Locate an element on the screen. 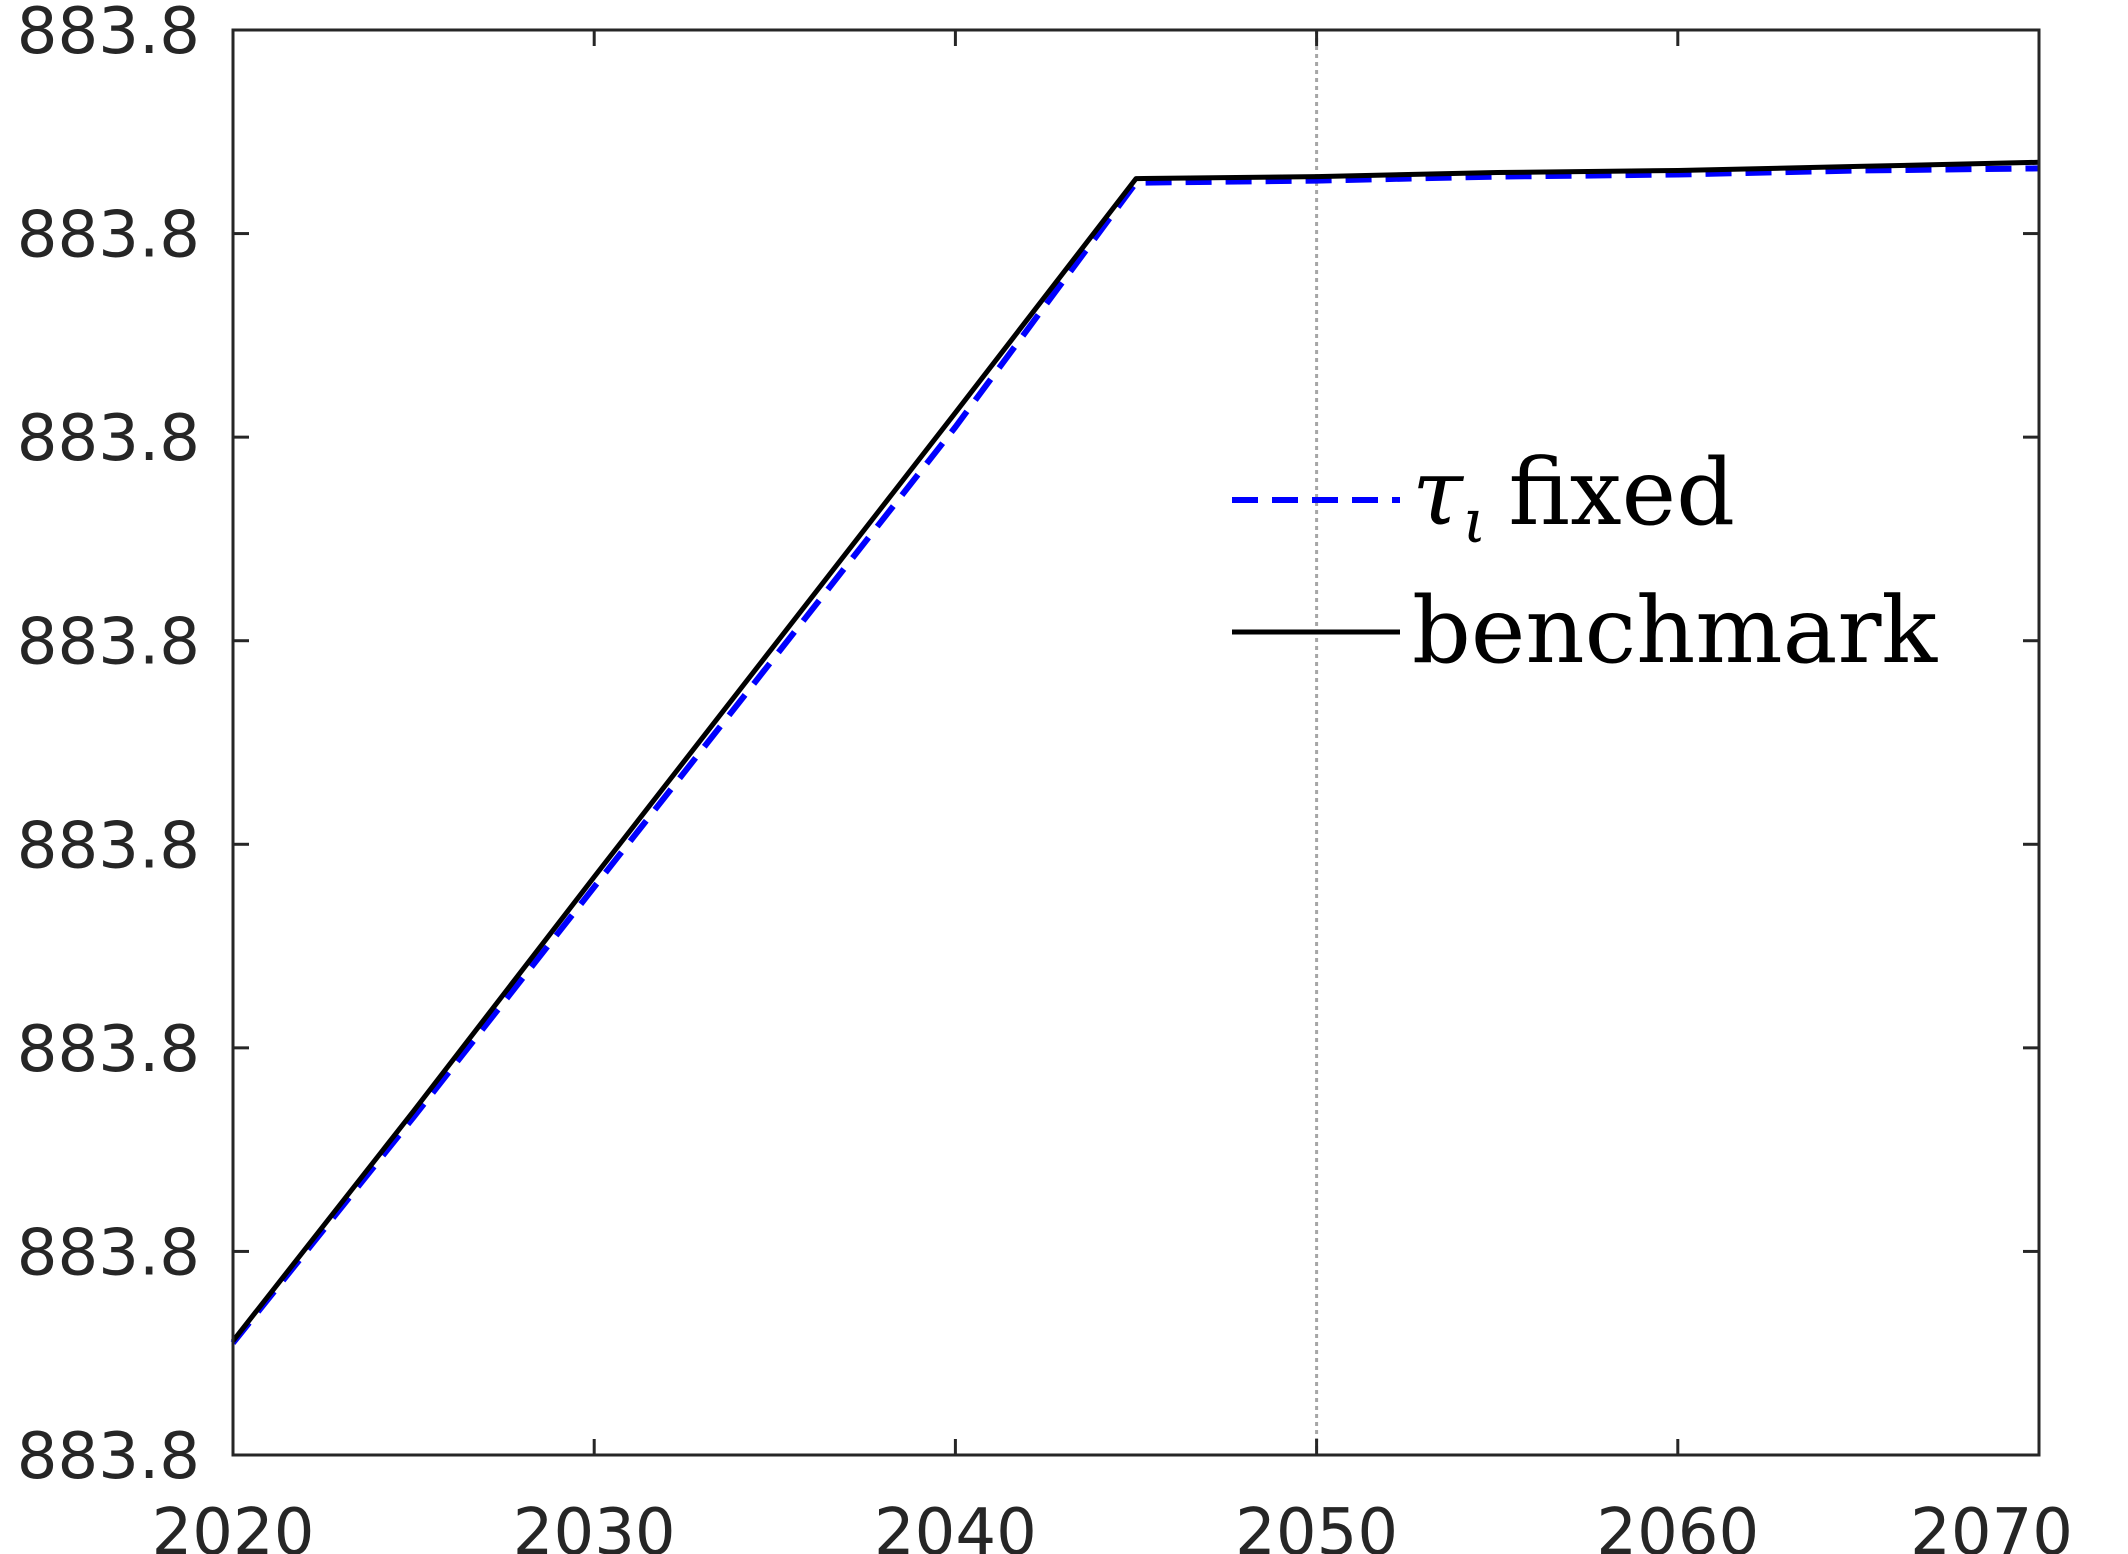 The width and height of the screenshot is (2128, 1554). legend: τι fixed benchmark is located at coordinates (1585, 561).